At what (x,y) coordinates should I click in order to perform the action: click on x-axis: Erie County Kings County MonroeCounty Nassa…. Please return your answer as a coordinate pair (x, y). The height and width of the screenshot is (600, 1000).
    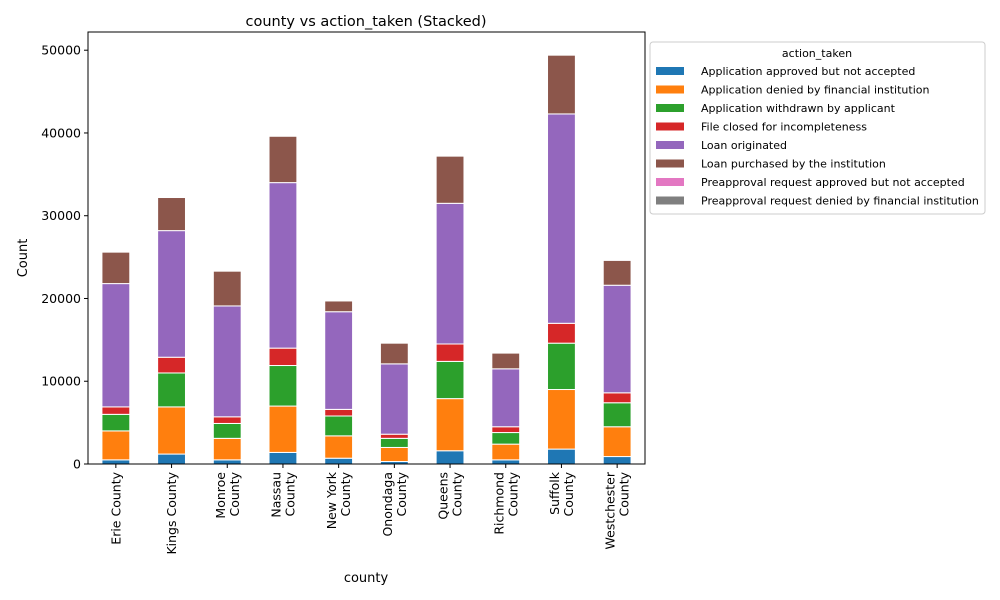
    Looking at the image, I should click on (370, 509).